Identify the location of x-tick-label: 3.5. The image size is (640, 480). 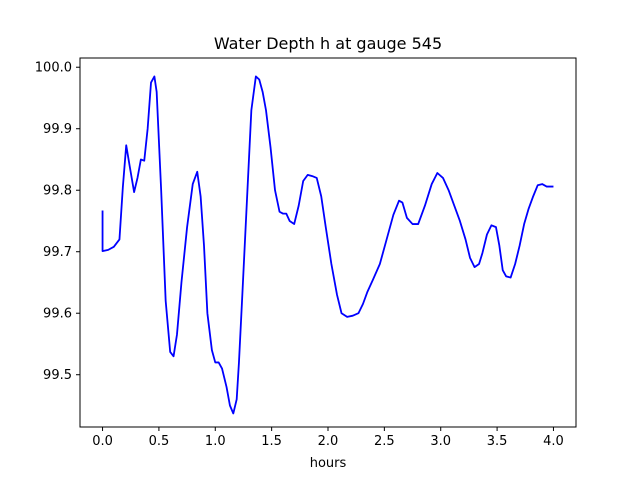
(497, 441).